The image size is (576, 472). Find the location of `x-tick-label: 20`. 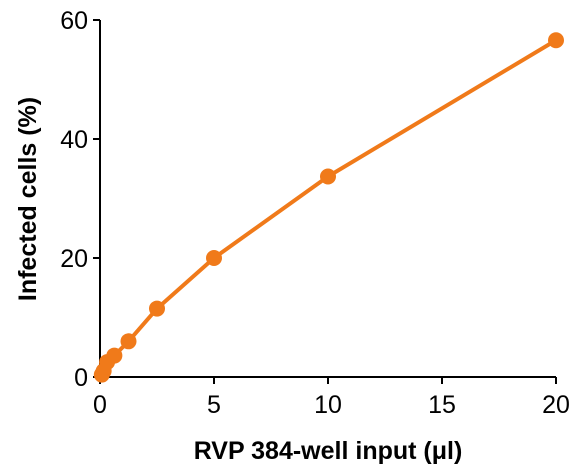

x-tick-label: 20 is located at coordinates (556, 405).